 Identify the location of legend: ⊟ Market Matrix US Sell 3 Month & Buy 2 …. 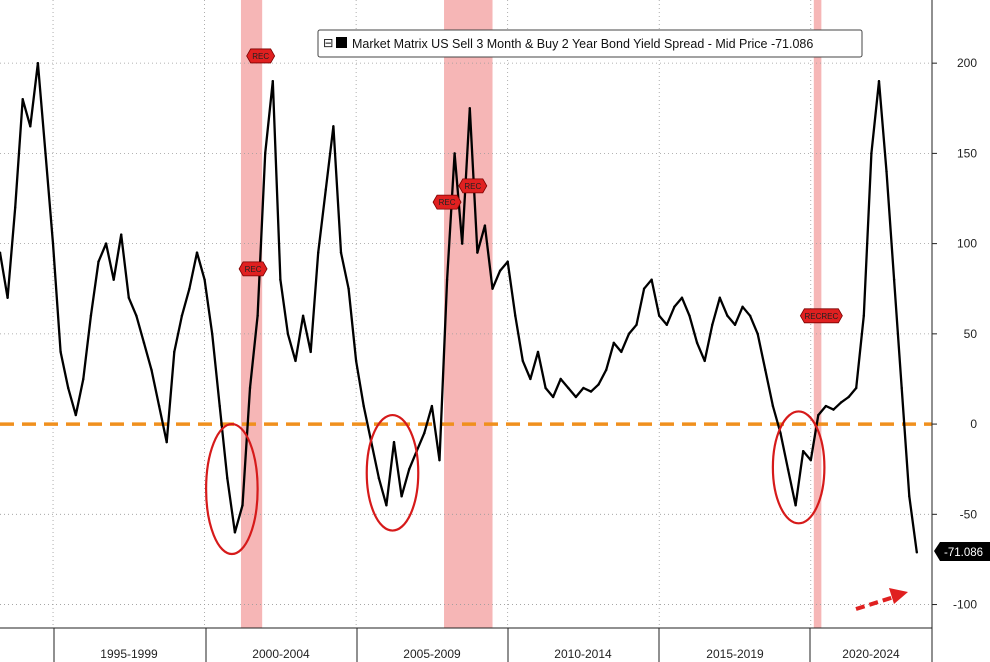
(590, 43).